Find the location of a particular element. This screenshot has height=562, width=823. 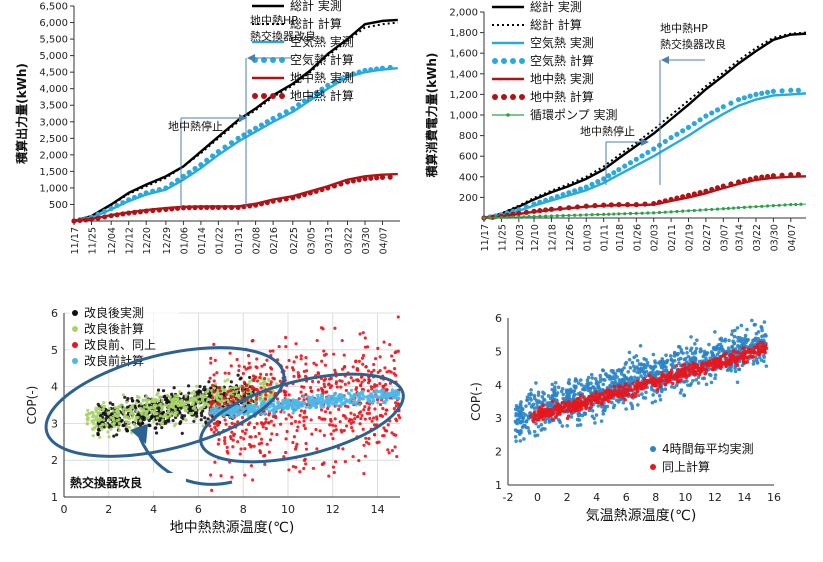

y-tick-label: 2 is located at coordinates (54, 460).